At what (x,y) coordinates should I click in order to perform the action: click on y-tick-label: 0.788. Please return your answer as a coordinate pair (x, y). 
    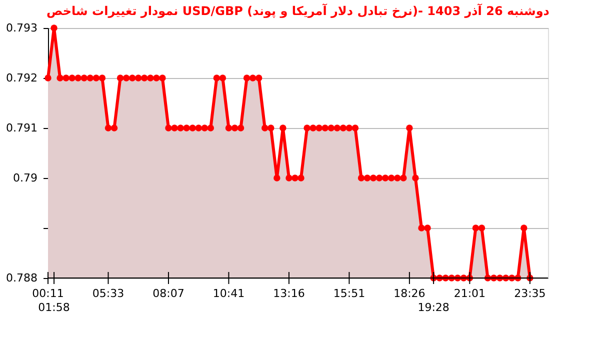
    Looking at the image, I should click on (22, 278).